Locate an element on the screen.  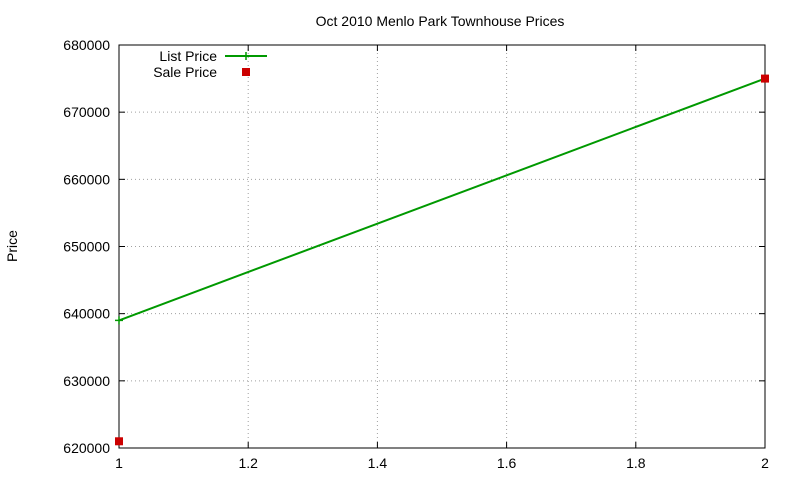
x-tick-label: 1.8 is located at coordinates (636, 463).